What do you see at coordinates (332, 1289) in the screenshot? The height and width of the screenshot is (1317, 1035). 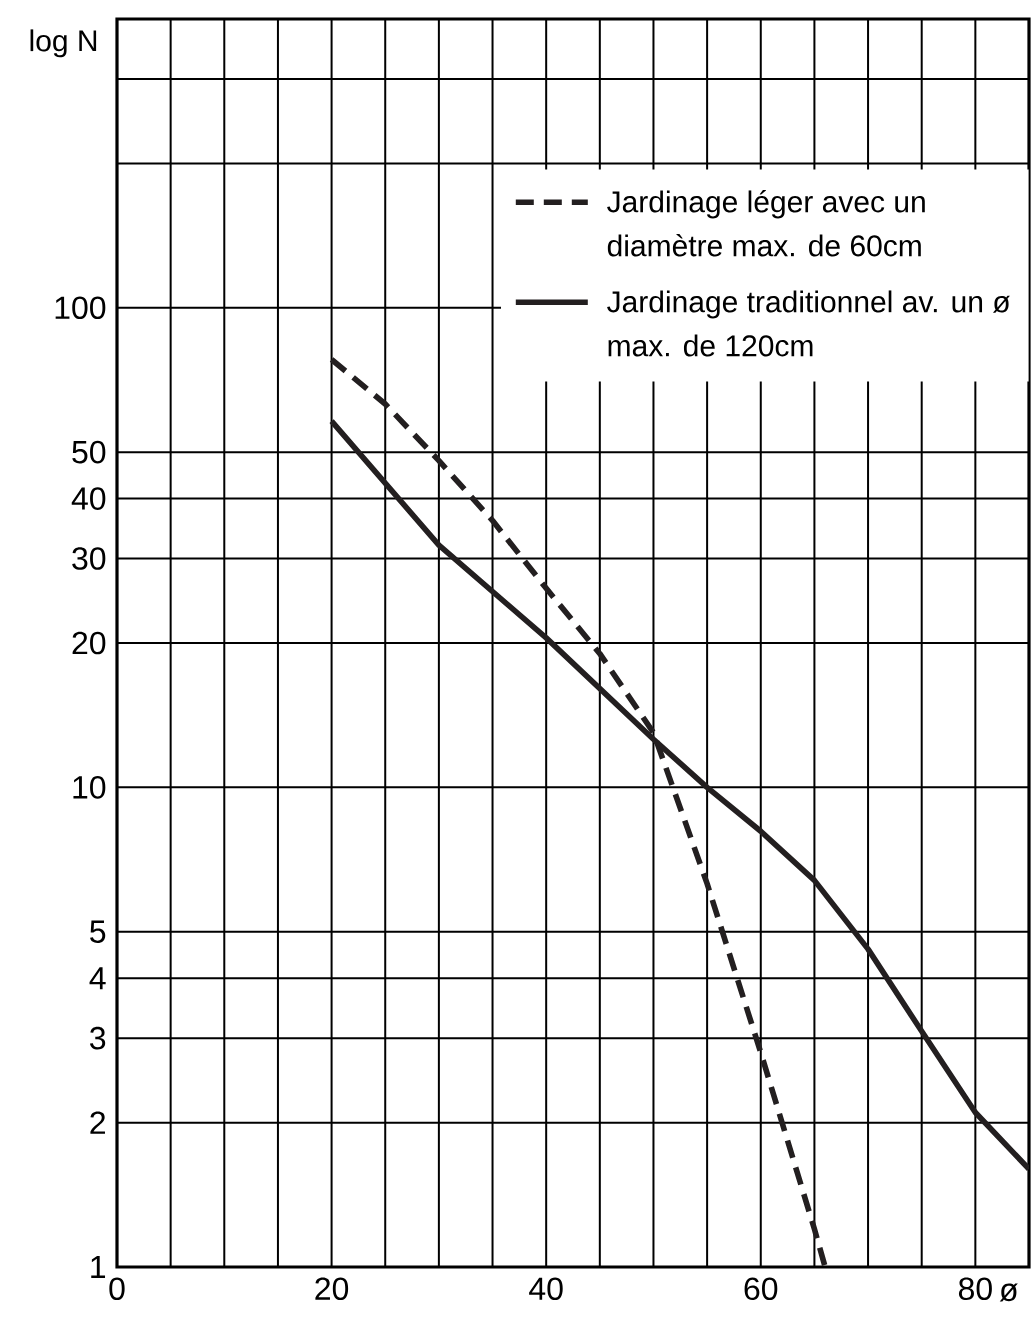 I see `x-tick-label: 20` at bounding box center [332, 1289].